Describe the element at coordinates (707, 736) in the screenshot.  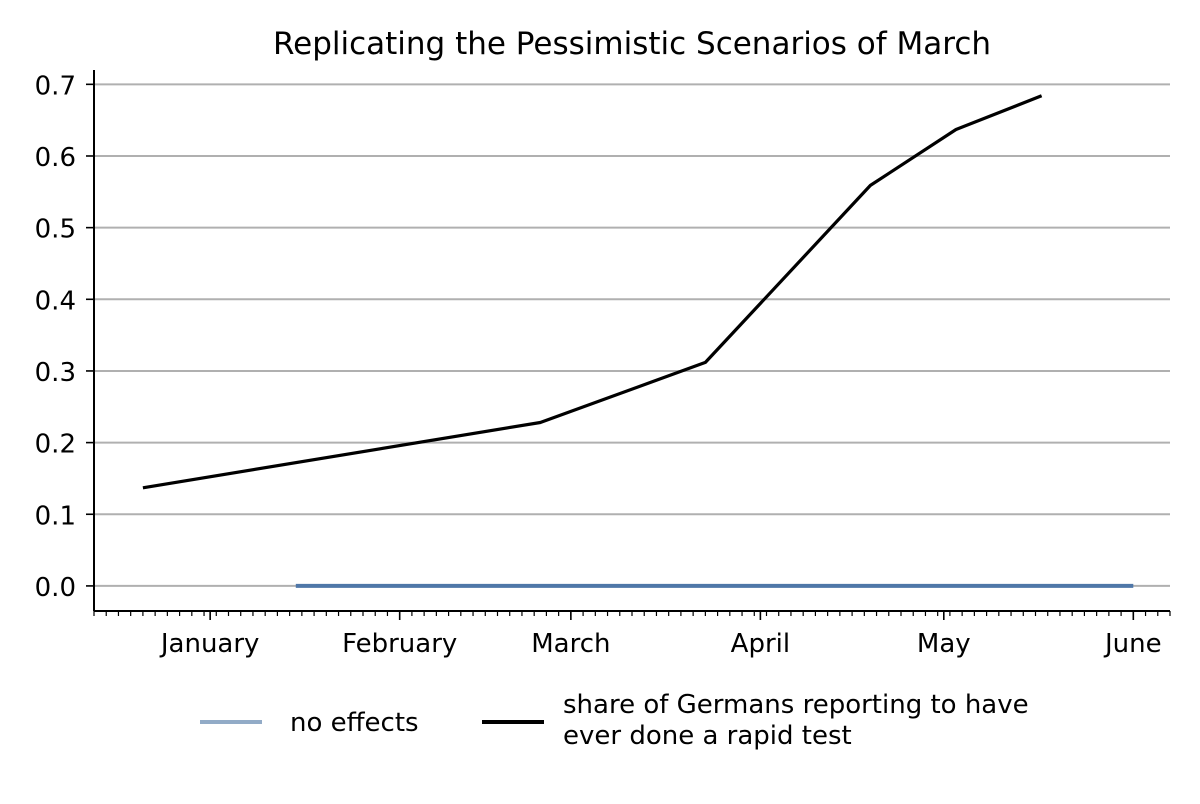
I see `legend-label: ever done a rapid test` at that location.